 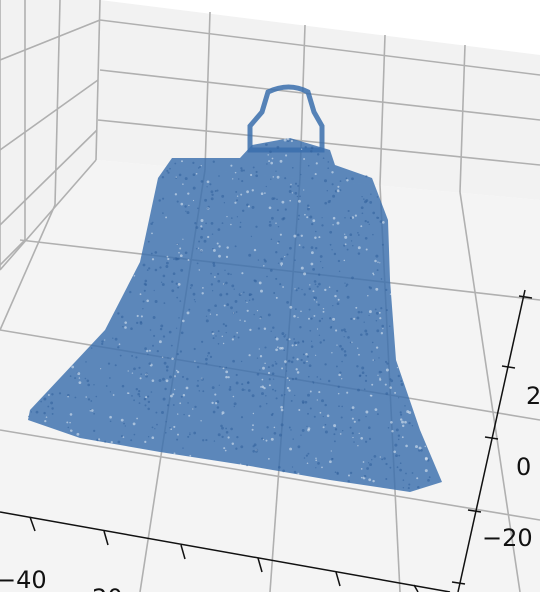 I want to click on x-tick-mark, so click(x=32, y=524).